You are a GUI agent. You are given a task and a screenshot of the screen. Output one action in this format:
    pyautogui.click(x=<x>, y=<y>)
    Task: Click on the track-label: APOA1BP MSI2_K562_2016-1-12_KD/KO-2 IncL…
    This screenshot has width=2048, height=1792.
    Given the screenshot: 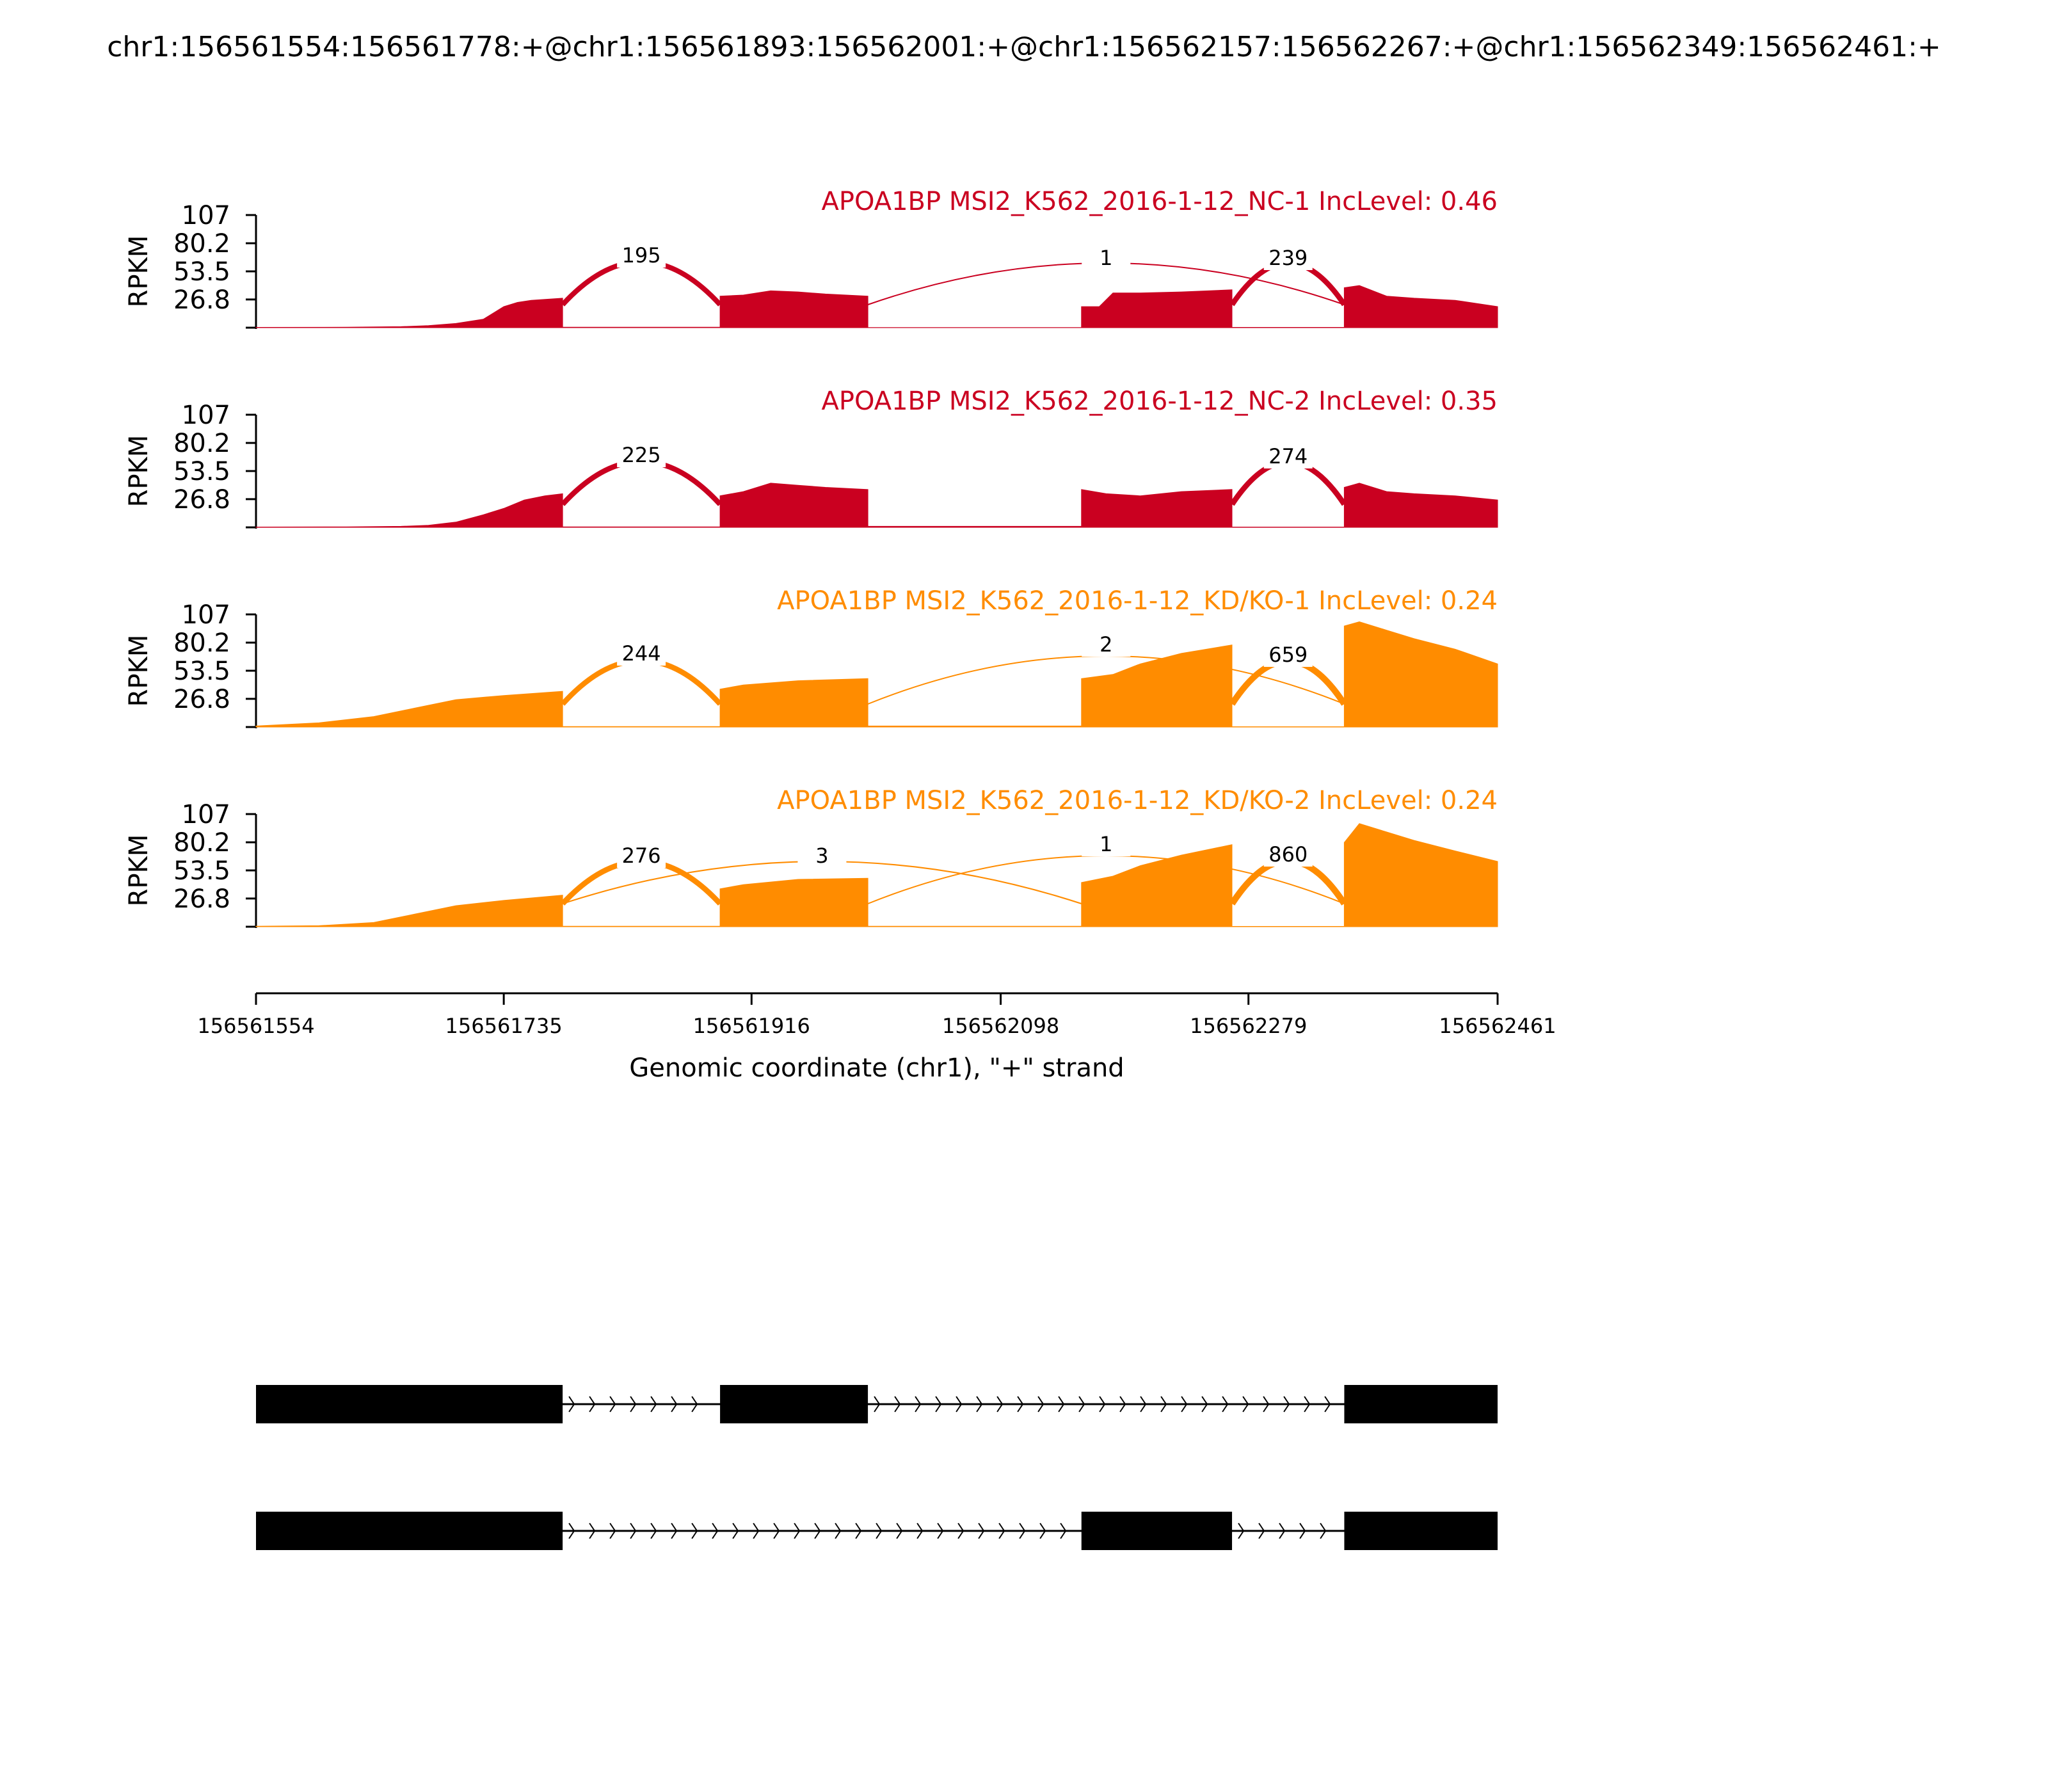 What is the action you would take?
    pyautogui.click(x=1137, y=800)
    